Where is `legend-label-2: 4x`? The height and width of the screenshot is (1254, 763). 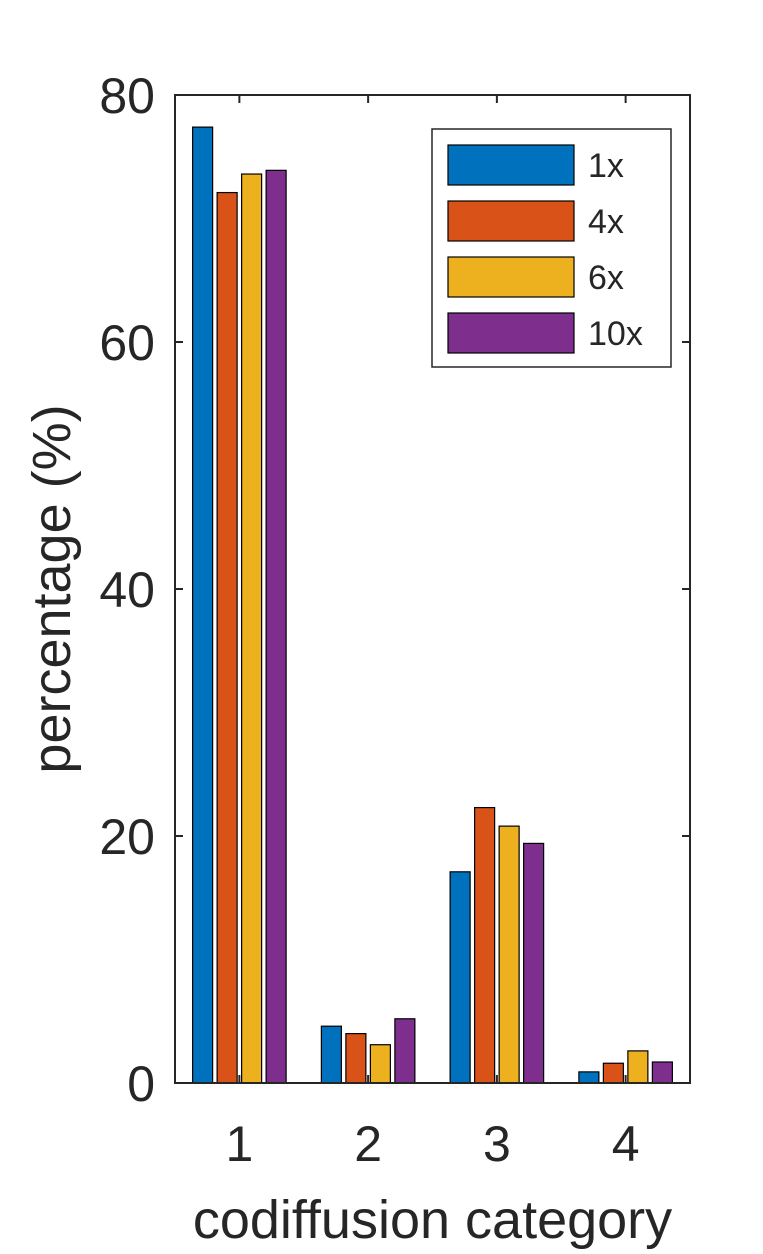 legend-label-2: 4x is located at coordinates (606, 222).